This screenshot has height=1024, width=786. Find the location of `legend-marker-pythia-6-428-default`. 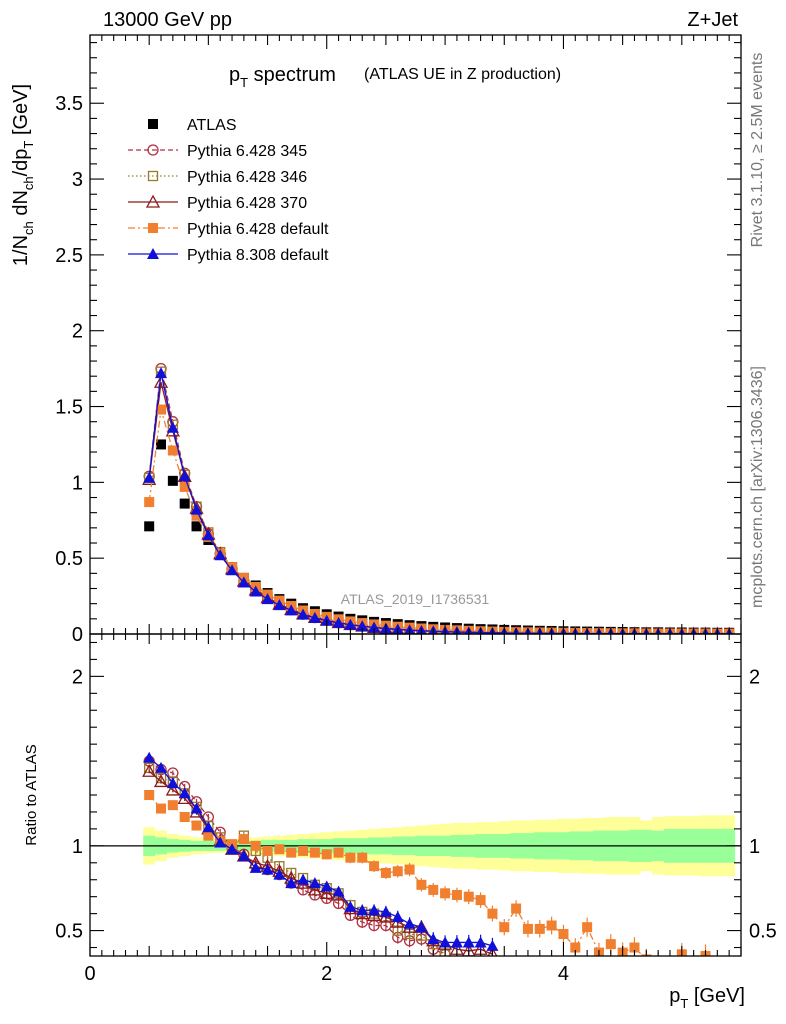

legend-marker-pythia-6-428-default is located at coordinates (153, 228).